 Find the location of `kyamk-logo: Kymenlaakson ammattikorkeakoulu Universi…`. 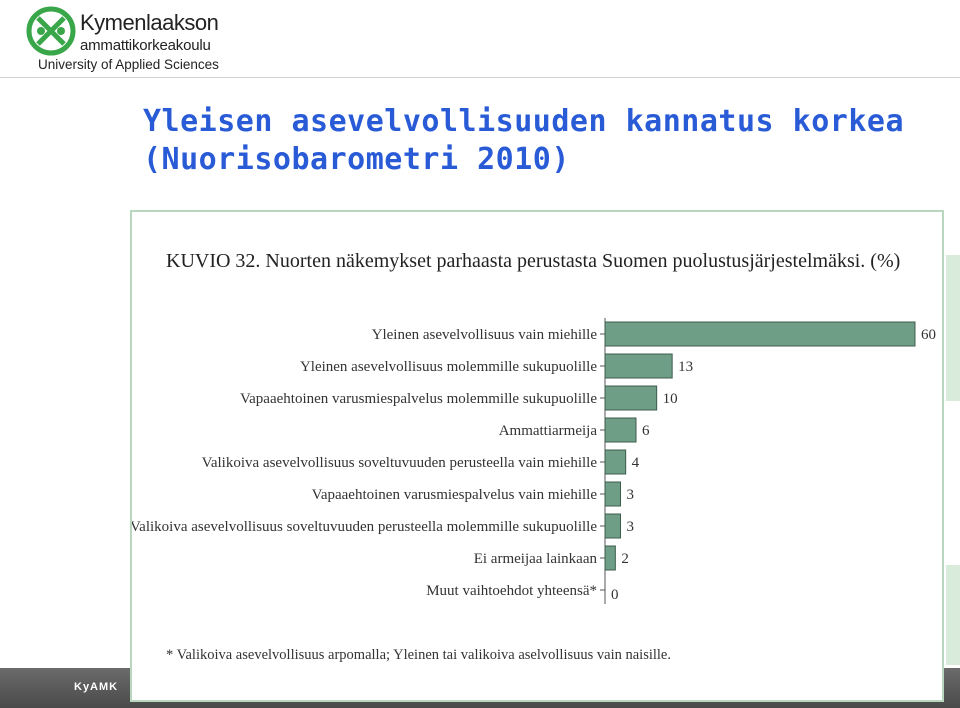

kyamk-logo: Kymenlaakson ammattikorkeakoulu Universi… is located at coordinates (126, 39).